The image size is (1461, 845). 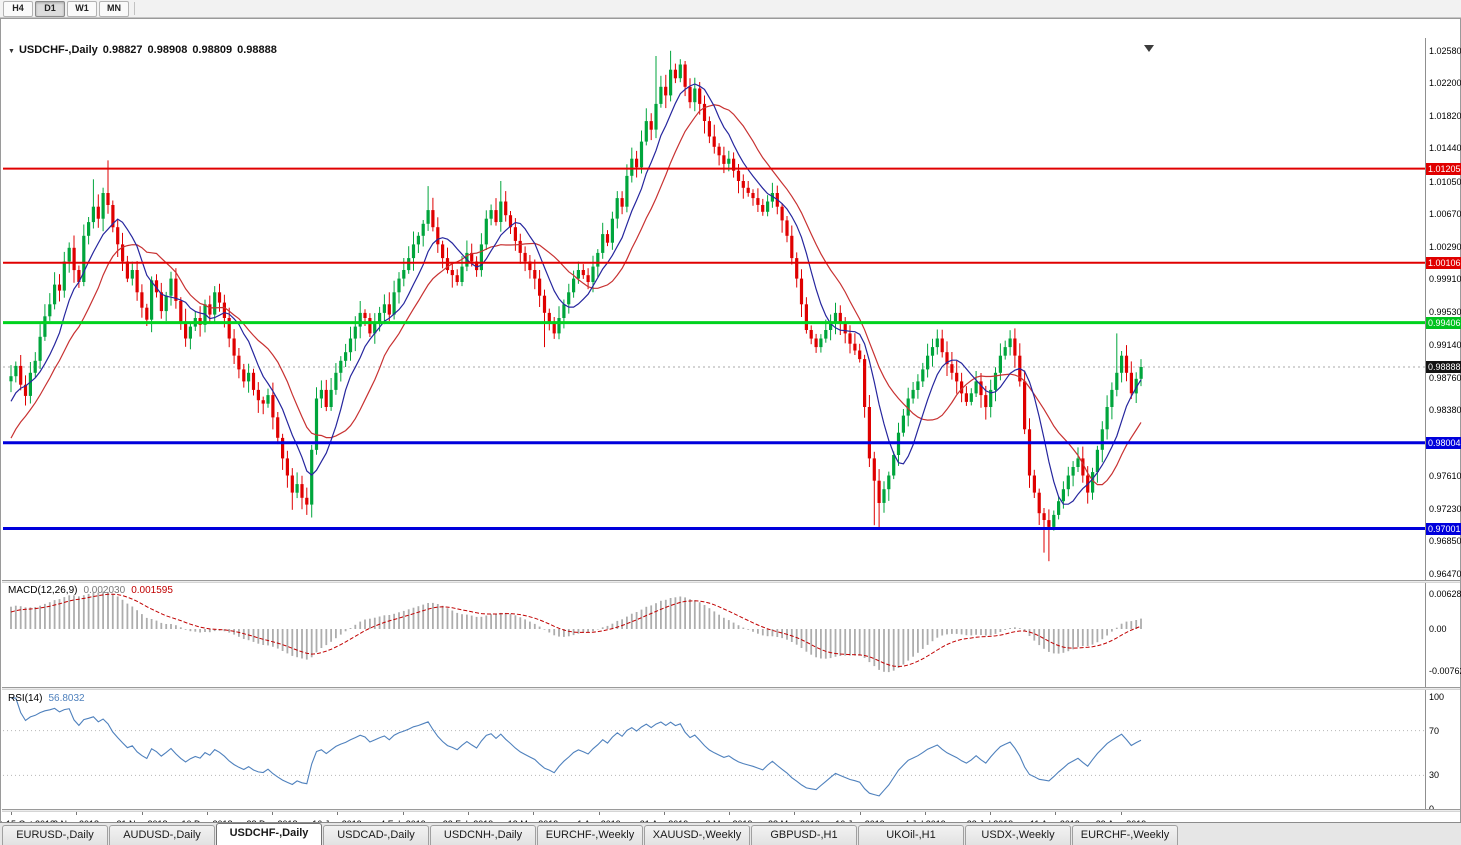 I want to click on timeframe-buttons: H4 D1 W1 MN, so click(x=64, y=8).